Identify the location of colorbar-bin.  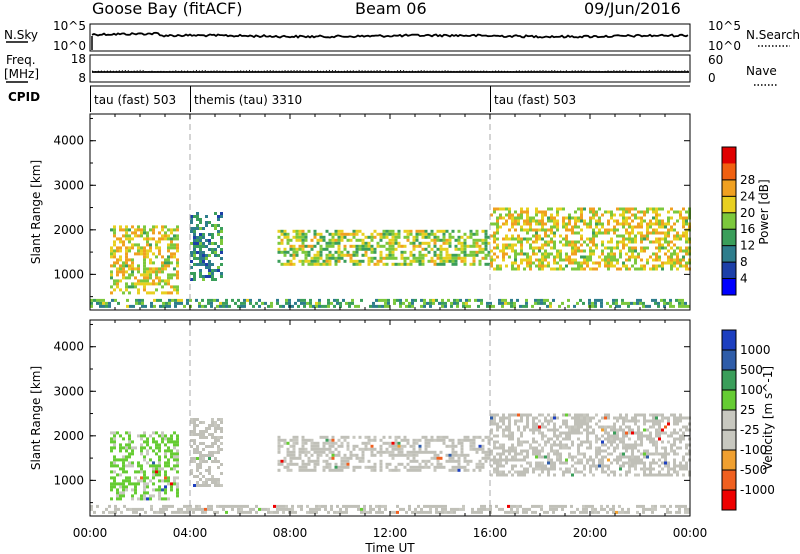
(729, 205).